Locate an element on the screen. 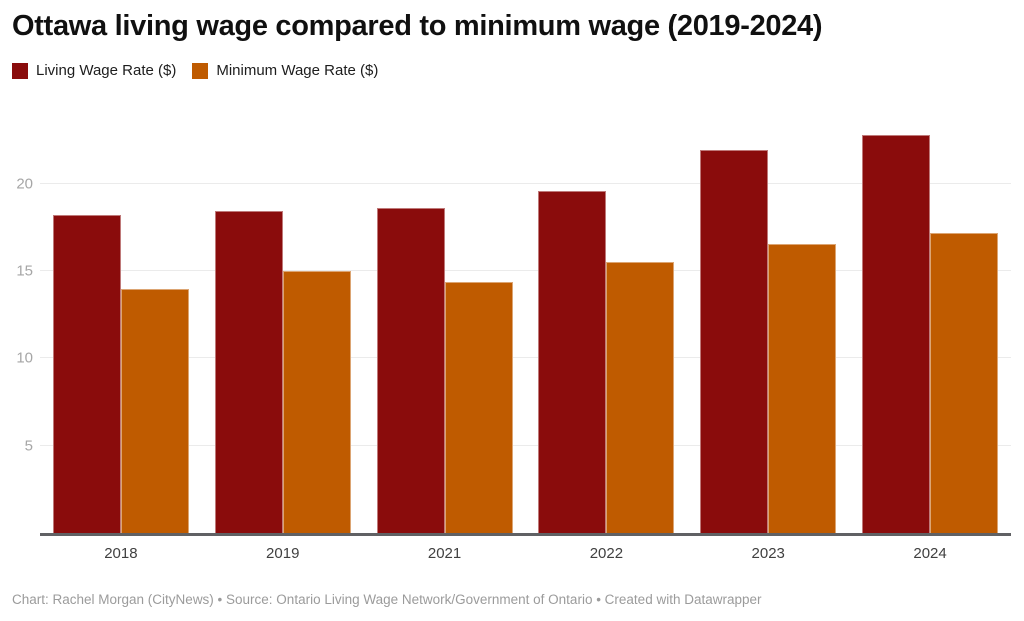  legend-label-living-wage: Living Wage Rate ($) is located at coordinates (106, 70).